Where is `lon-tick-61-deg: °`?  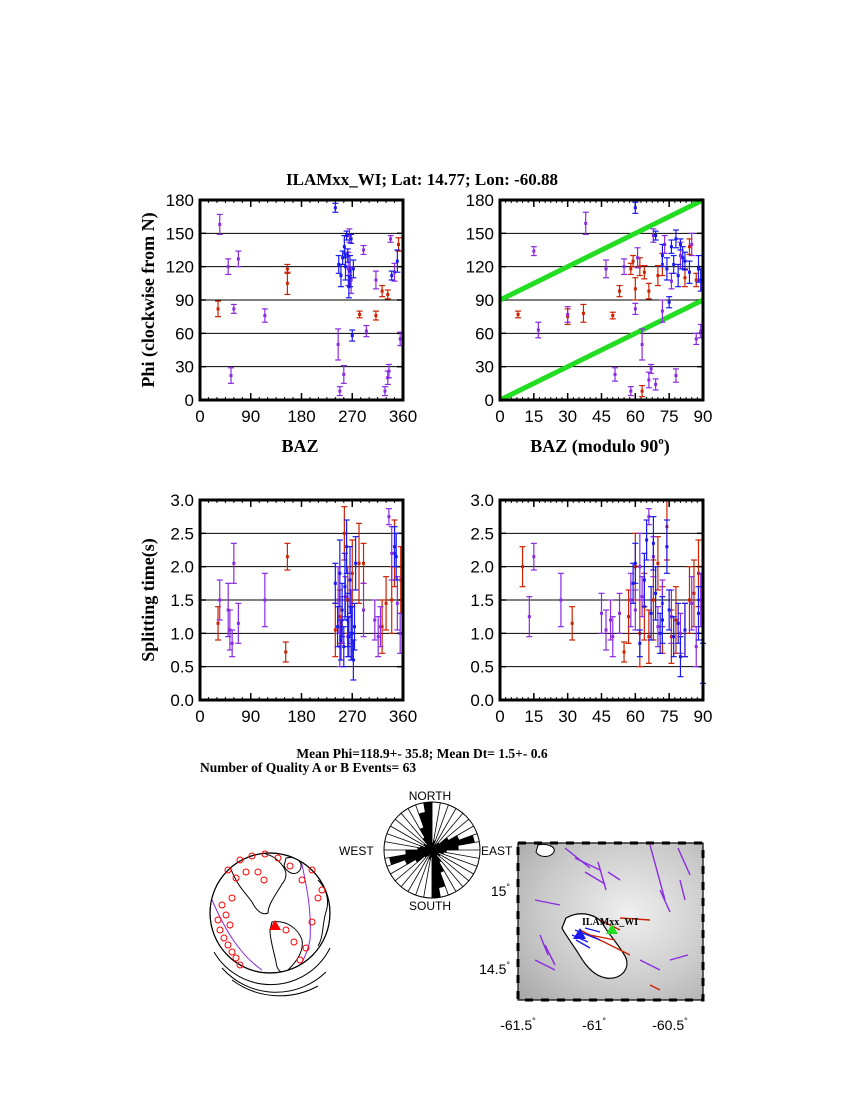
lon-tick-61-deg: ° is located at coordinates (604, 1021).